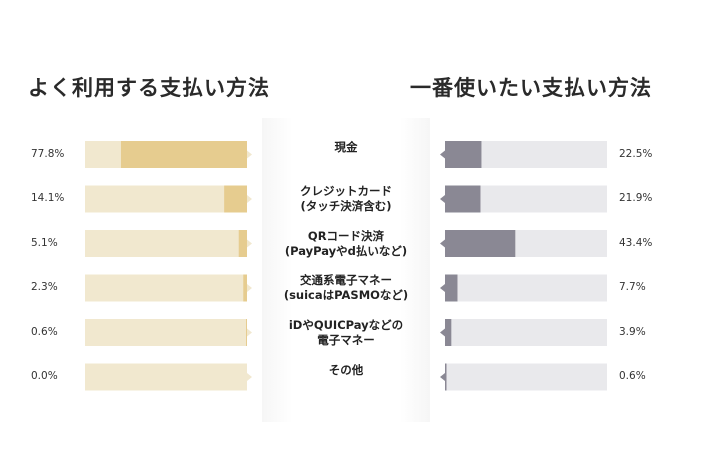  I want to click on right-chart-title: 一番使いたい支払い方法, so click(531, 88).